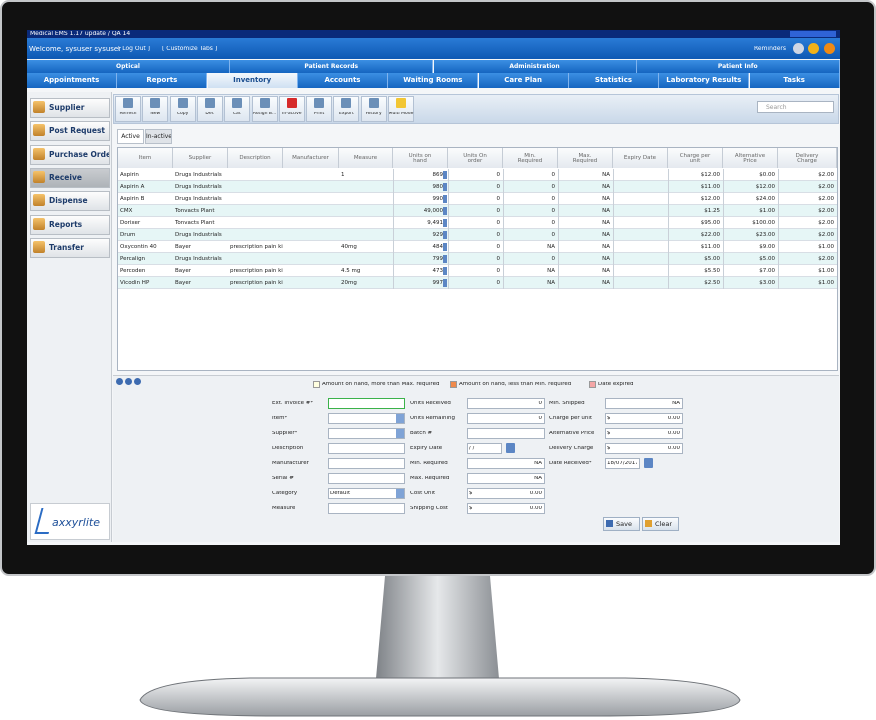 The height and width of the screenshot is (720, 876). Describe the element at coordinates (72, 80) in the screenshot. I see `tab: Appointments` at that location.